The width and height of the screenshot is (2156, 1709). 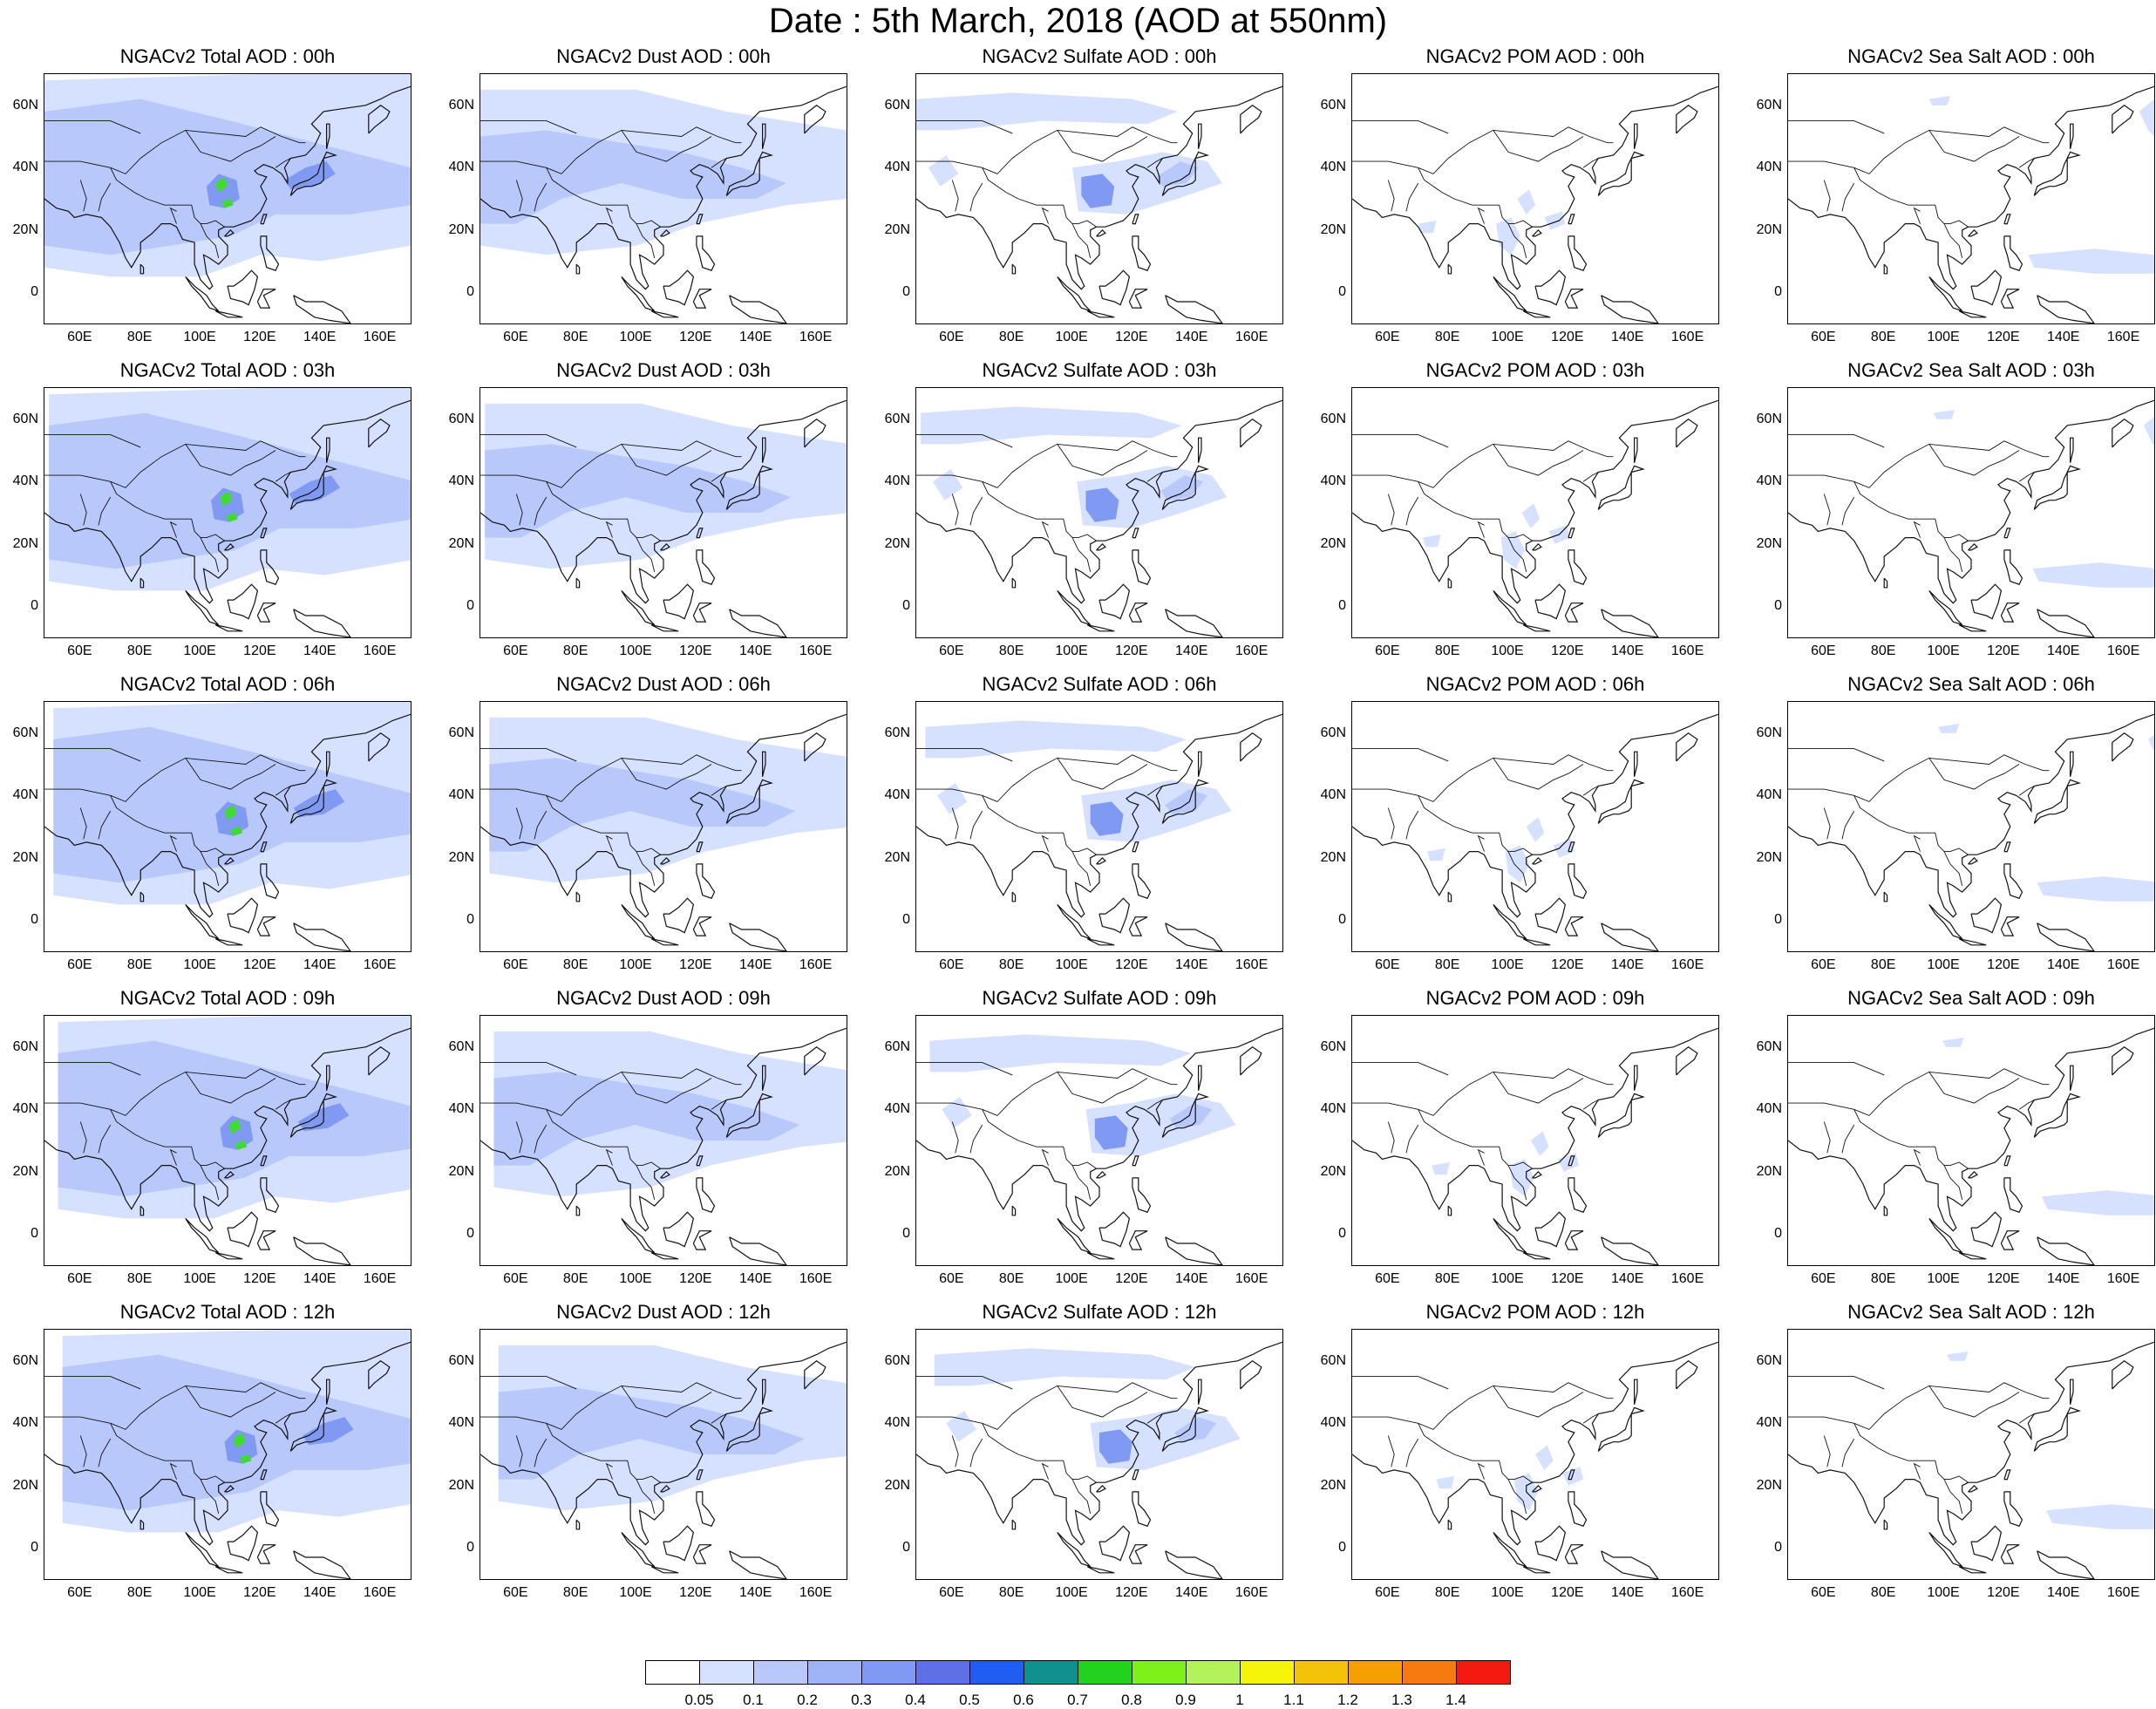 I want to click on panel-title: NGACv2 Total AOD : 00h, so click(x=228, y=56).